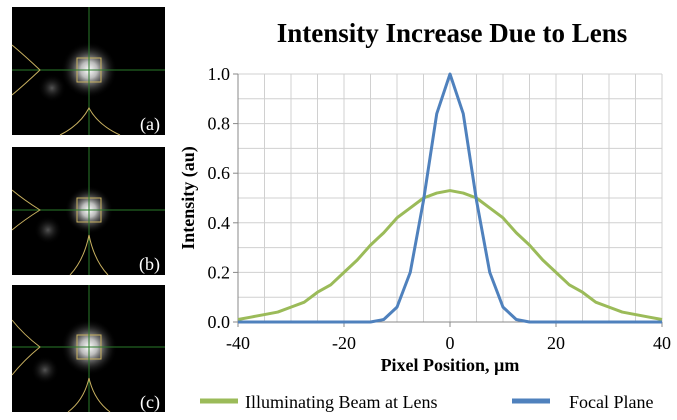 The height and width of the screenshot is (420, 677). What do you see at coordinates (219, 173) in the screenshot?
I see `y-tick-label: 0.6` at bounding box center [219, 173].